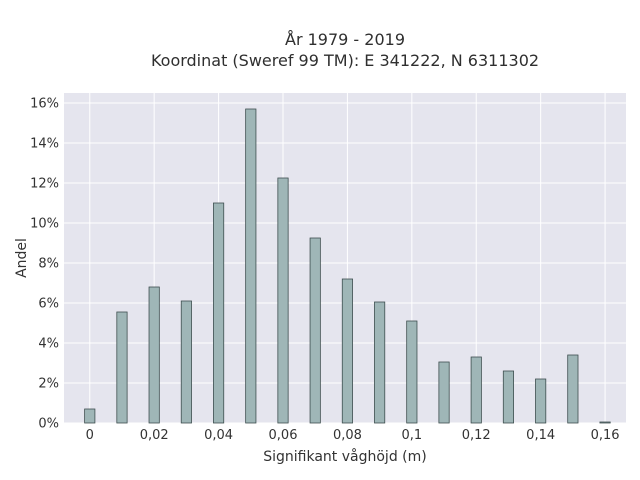 The height and width of the screenshot is (480, 640). Describe the element at coordinates (605, 435) in the screenshot. I see `x-tick-label: 0,16` at that location.